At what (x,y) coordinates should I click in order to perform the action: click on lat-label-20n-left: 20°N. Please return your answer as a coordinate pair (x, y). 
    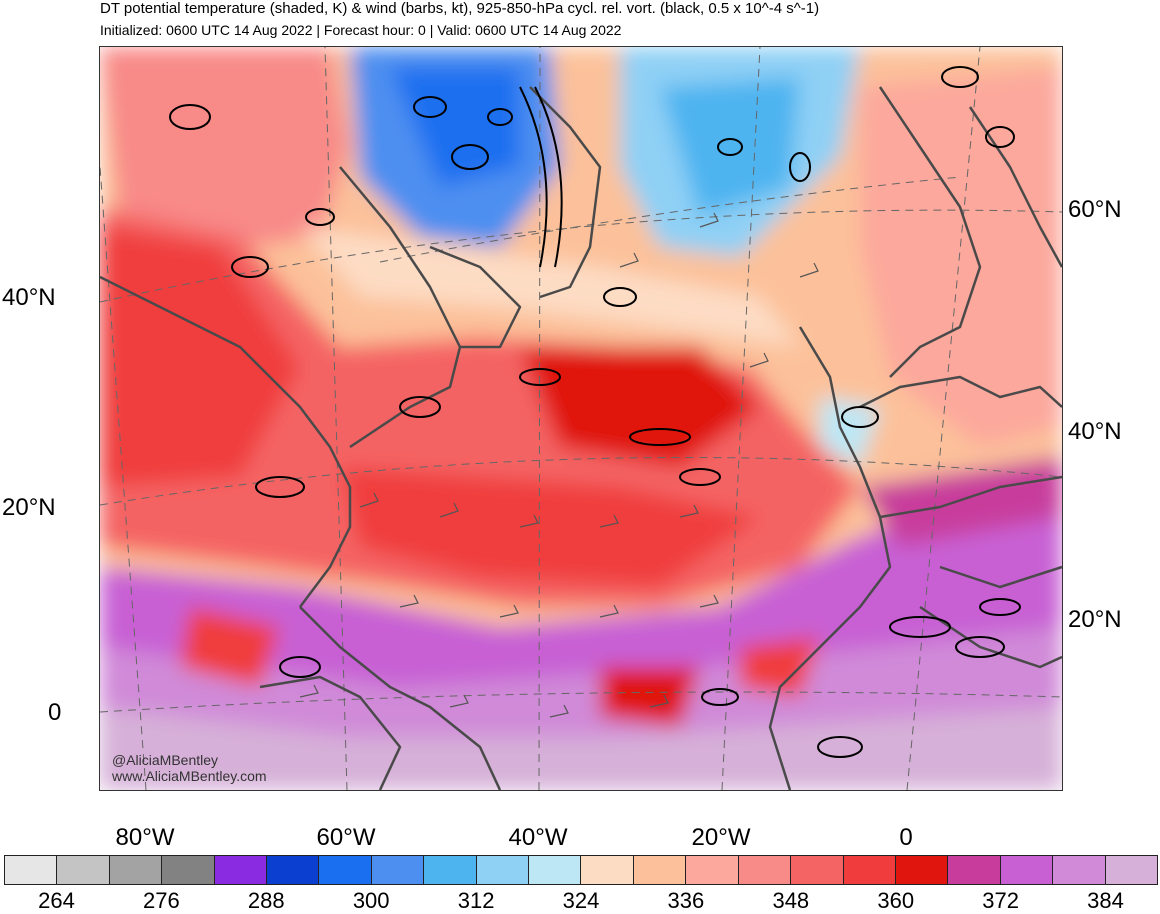
    Looking at the image, I should click on (29, 507).